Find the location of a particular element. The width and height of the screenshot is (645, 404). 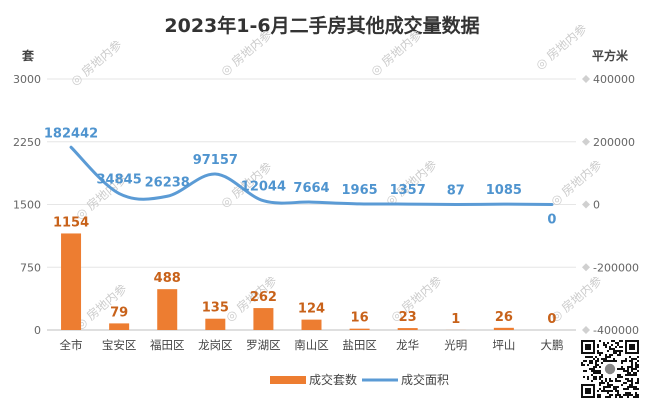

left-axis-unit: 套 is located at coordinates (28, 55).